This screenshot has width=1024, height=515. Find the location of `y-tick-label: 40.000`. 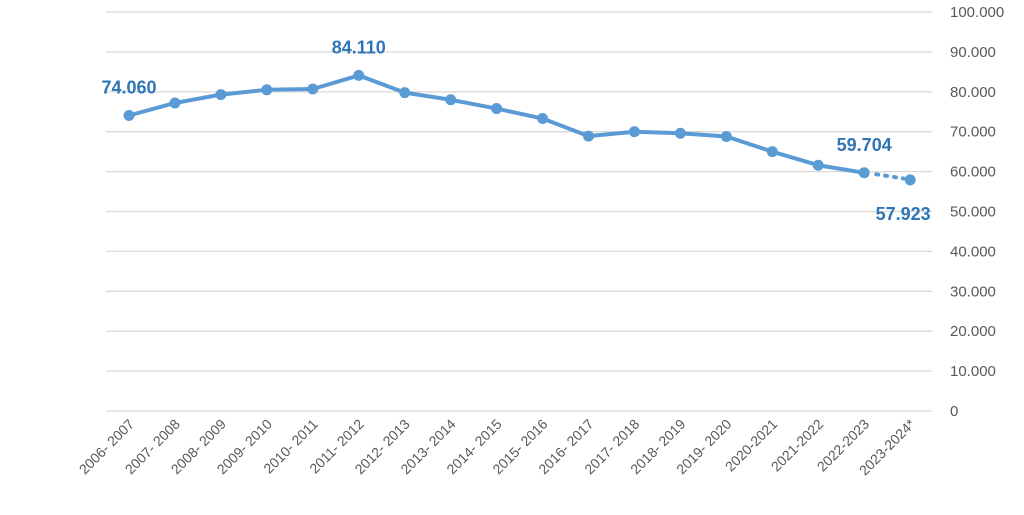

y-tick-label: 40.000 is located at coordinates (973, 251).